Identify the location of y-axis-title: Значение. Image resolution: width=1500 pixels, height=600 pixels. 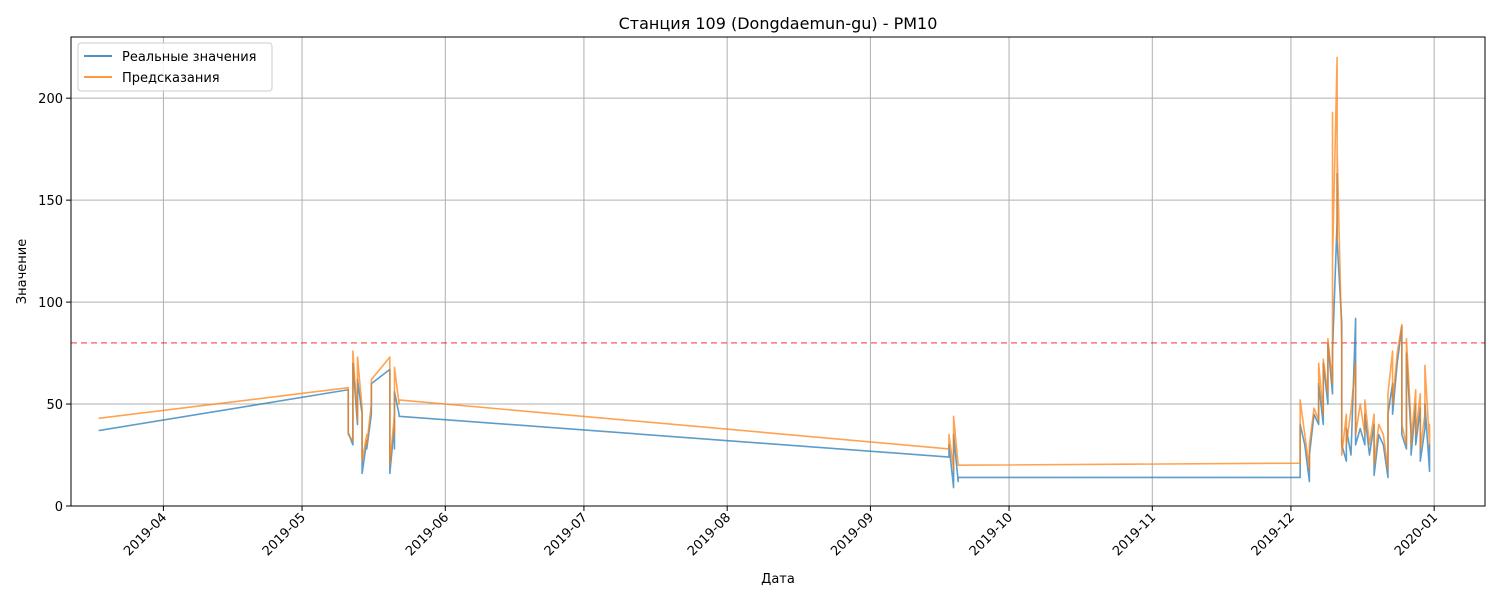
(22, 271).